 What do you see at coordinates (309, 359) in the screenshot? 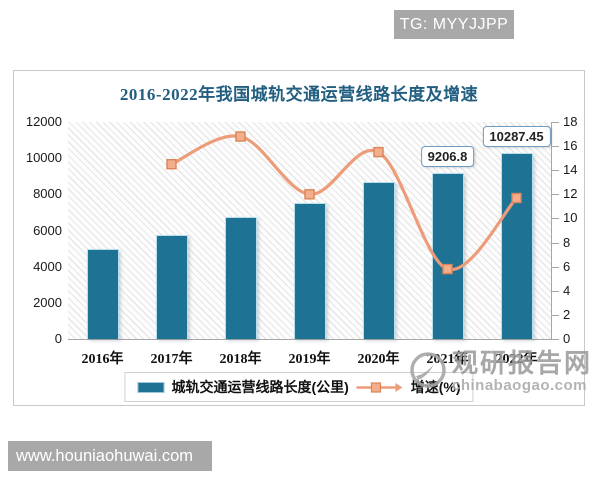
I see `x-axis-category-label: 2019年` at bounding box center [309, 359].